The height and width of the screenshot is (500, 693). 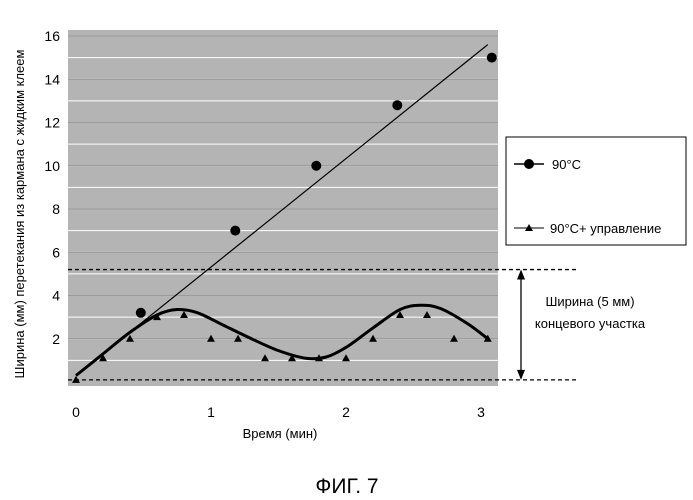 I want to click on x-tick-label: 1, so click(x=211, y=412).